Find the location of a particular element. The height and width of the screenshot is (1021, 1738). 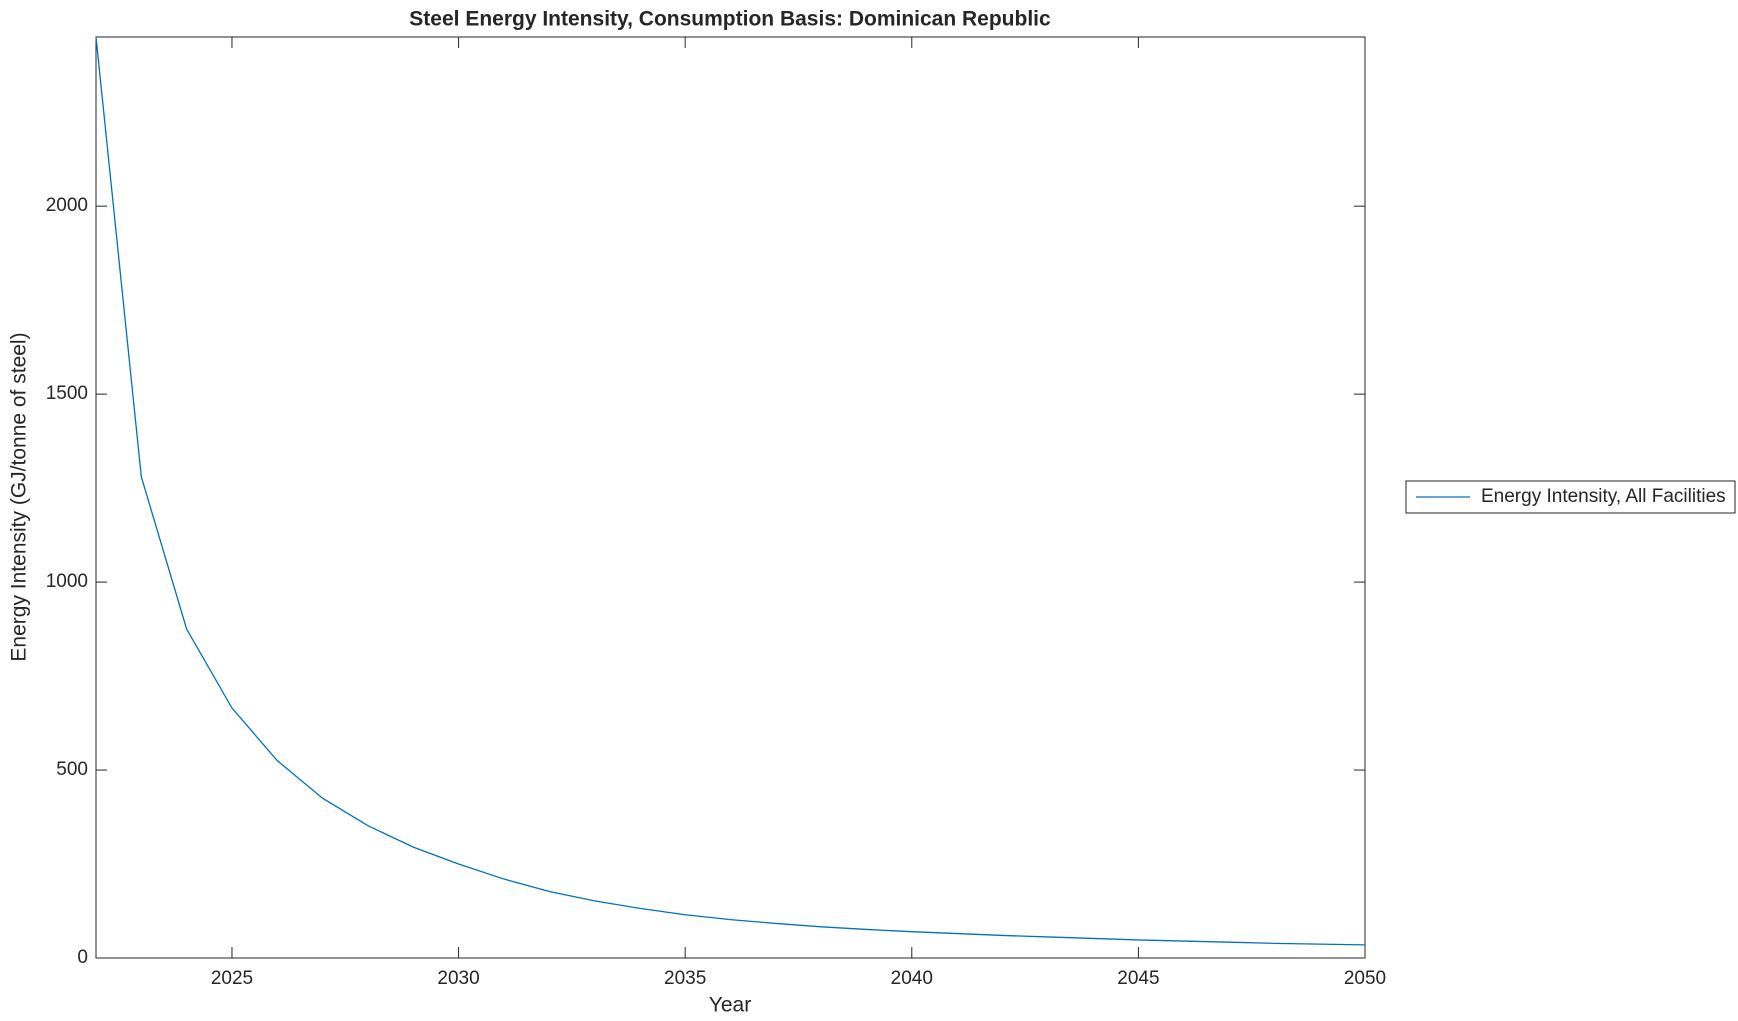

legend-label: Energy Intensity, All Facilities is located at coordinates (1603, 496).